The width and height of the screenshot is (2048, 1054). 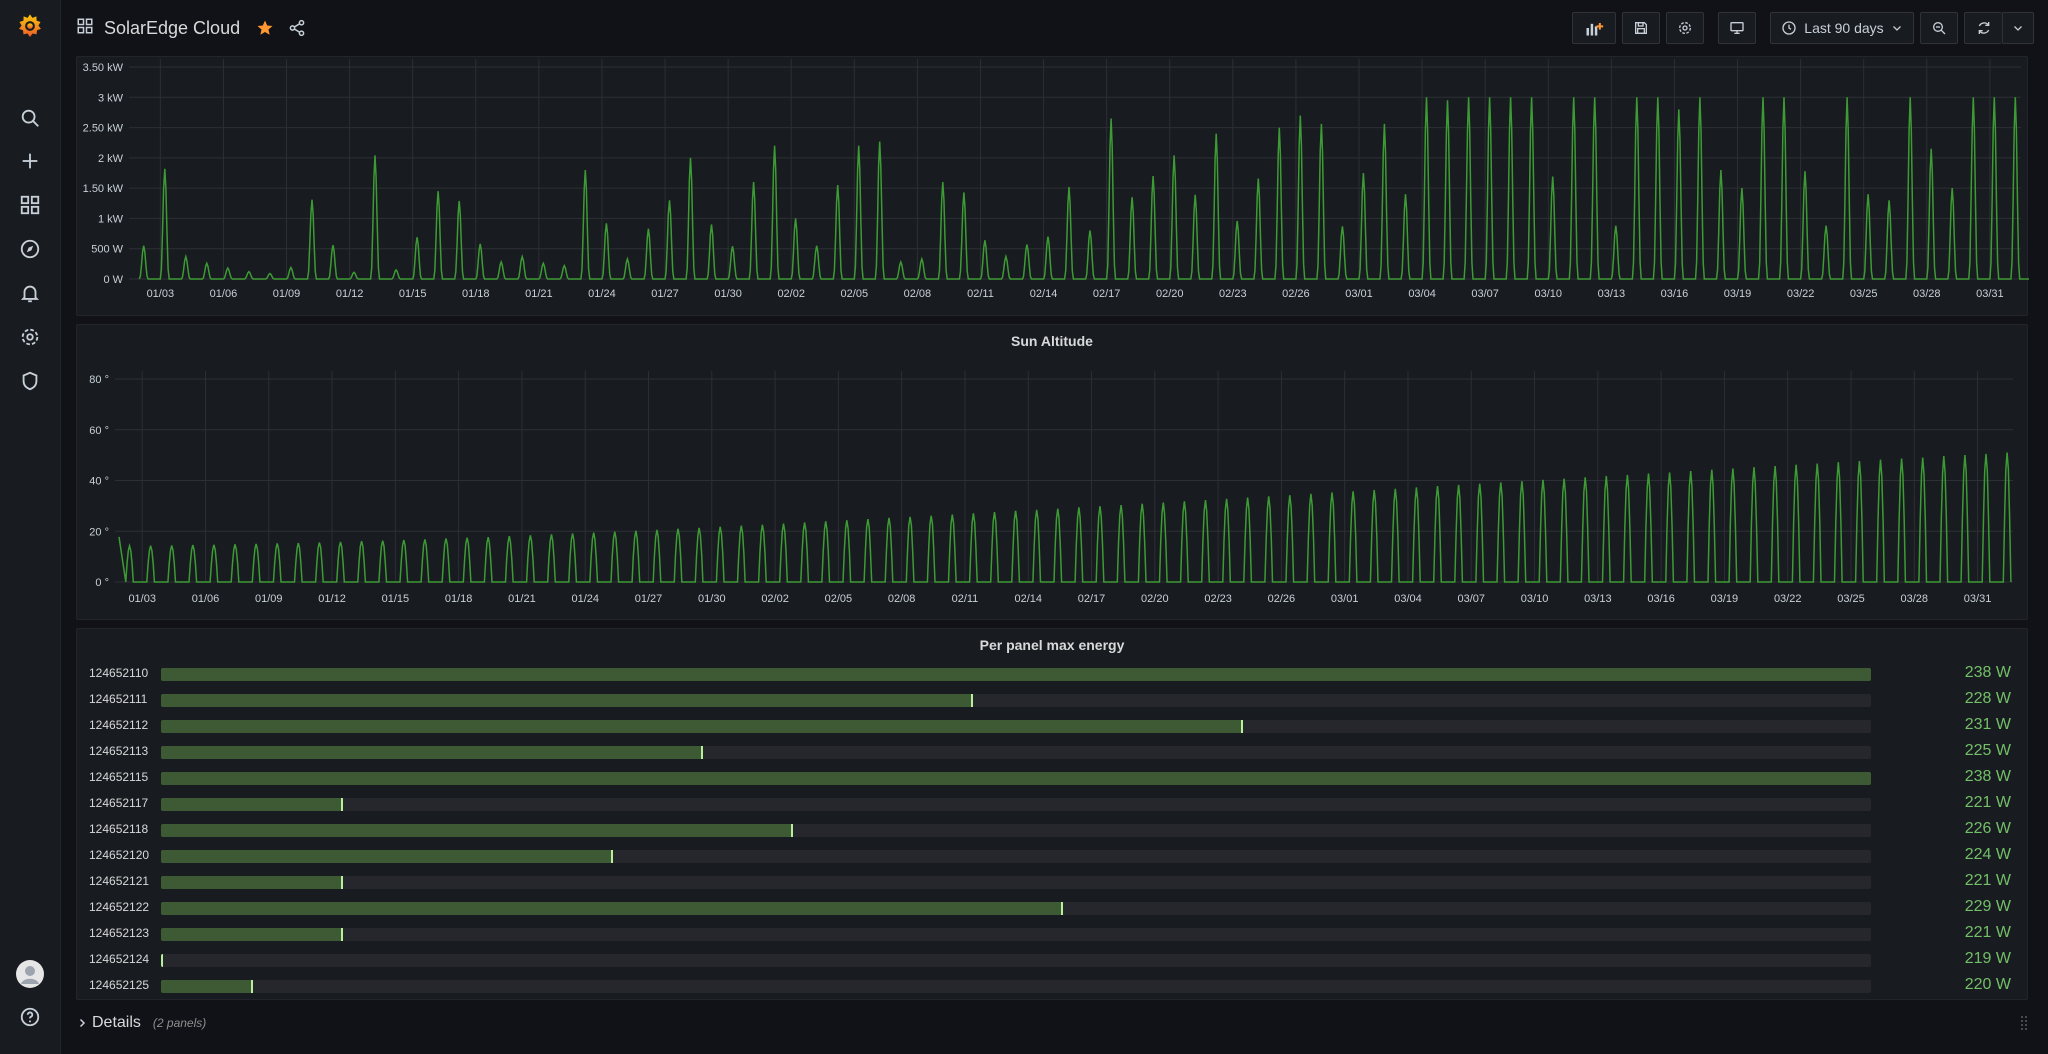 I want to click on help-icon, so click(x=30, y=1017).